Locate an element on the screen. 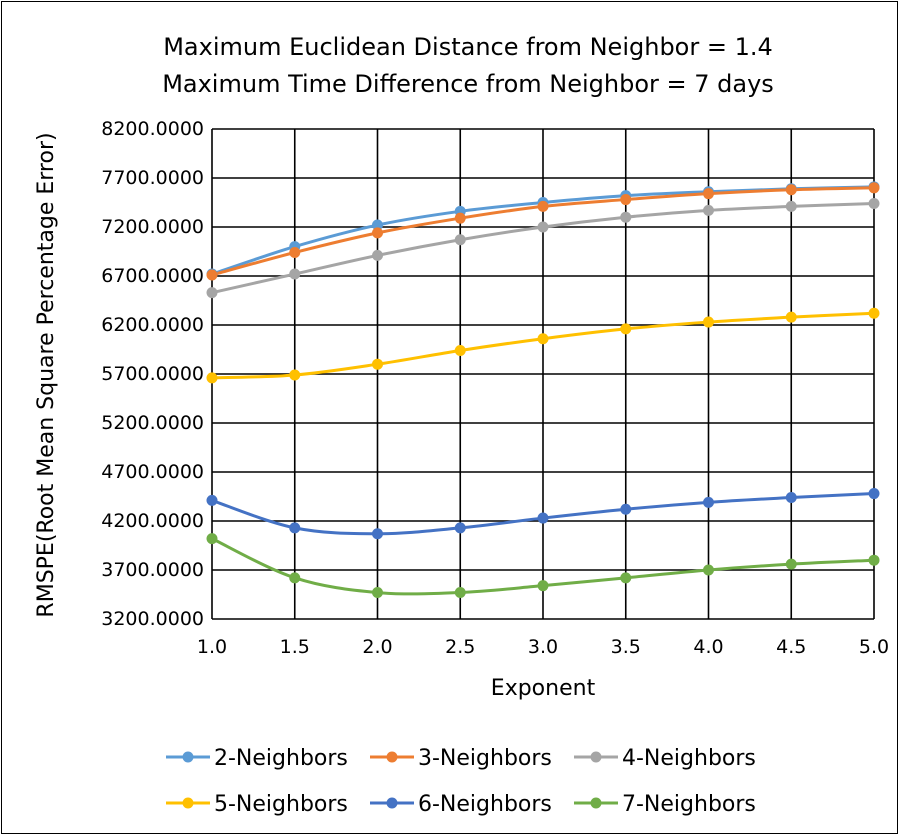 The height and width of the screenshot is (837, 901). legend-label: 6-Neighbors is located at coordinates (485, 804).